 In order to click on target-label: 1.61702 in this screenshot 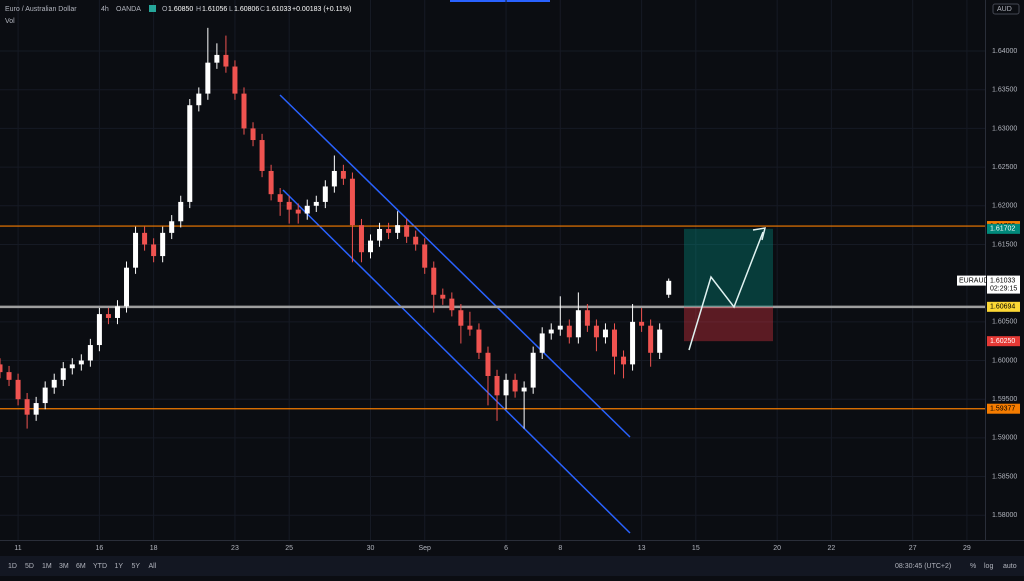, I will do `click(1002, 229)`.